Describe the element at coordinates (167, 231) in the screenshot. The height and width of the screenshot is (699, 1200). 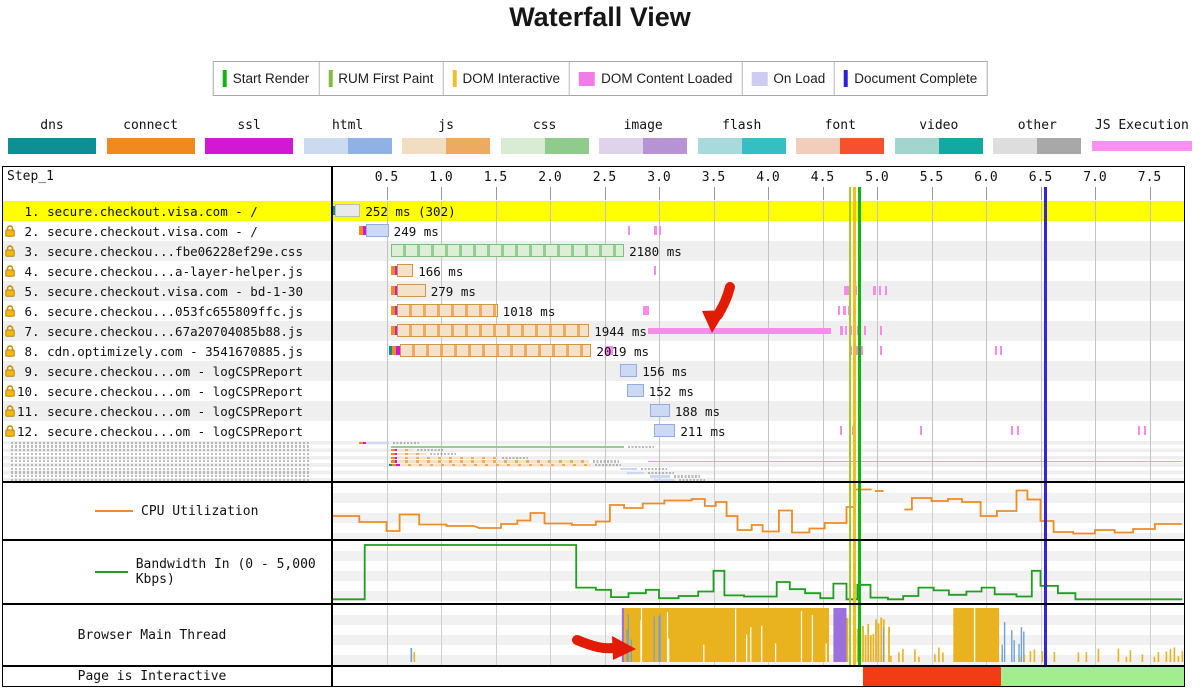
I see `request-label-cell: 2. secure.checkout.visa.com - /` at that location.